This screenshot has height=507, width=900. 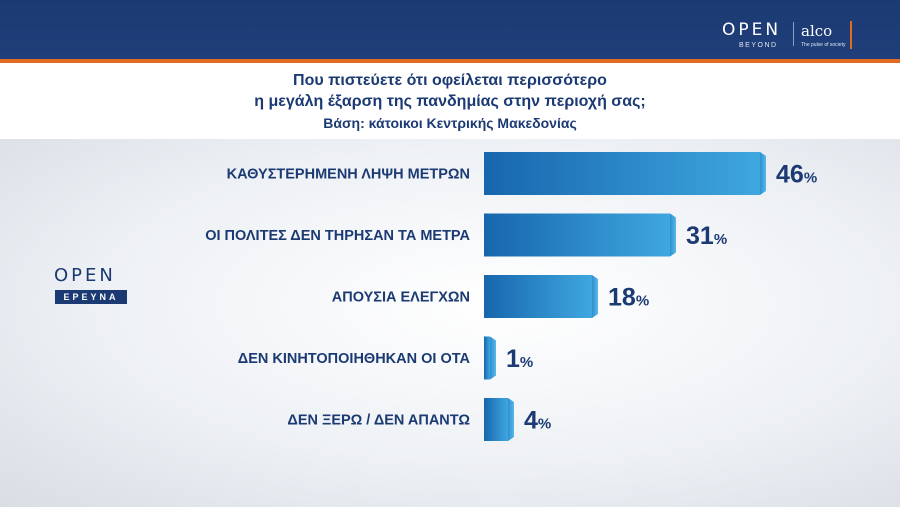 I want to click on value-label-3: 18%, so click(x=628, y=298).